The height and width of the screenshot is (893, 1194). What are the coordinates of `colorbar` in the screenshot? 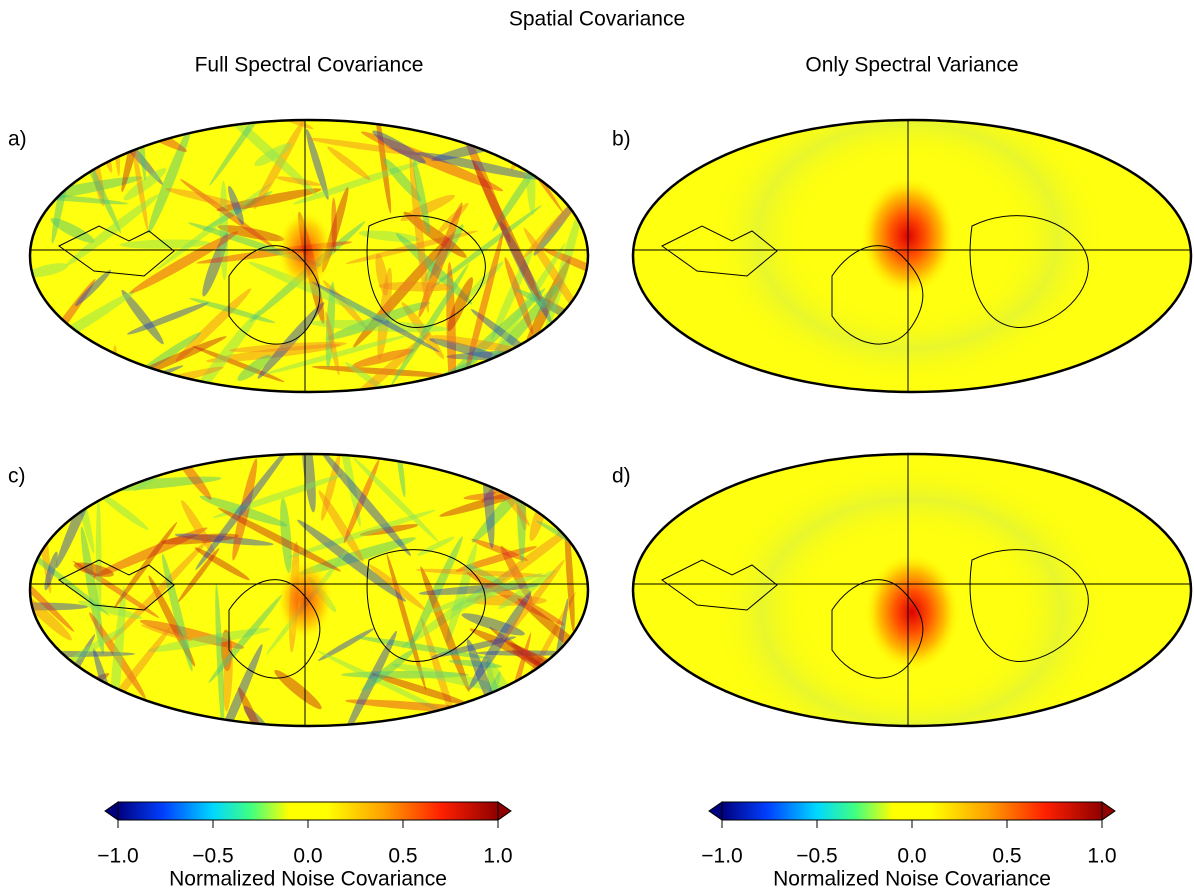 It's located at (912, 811).